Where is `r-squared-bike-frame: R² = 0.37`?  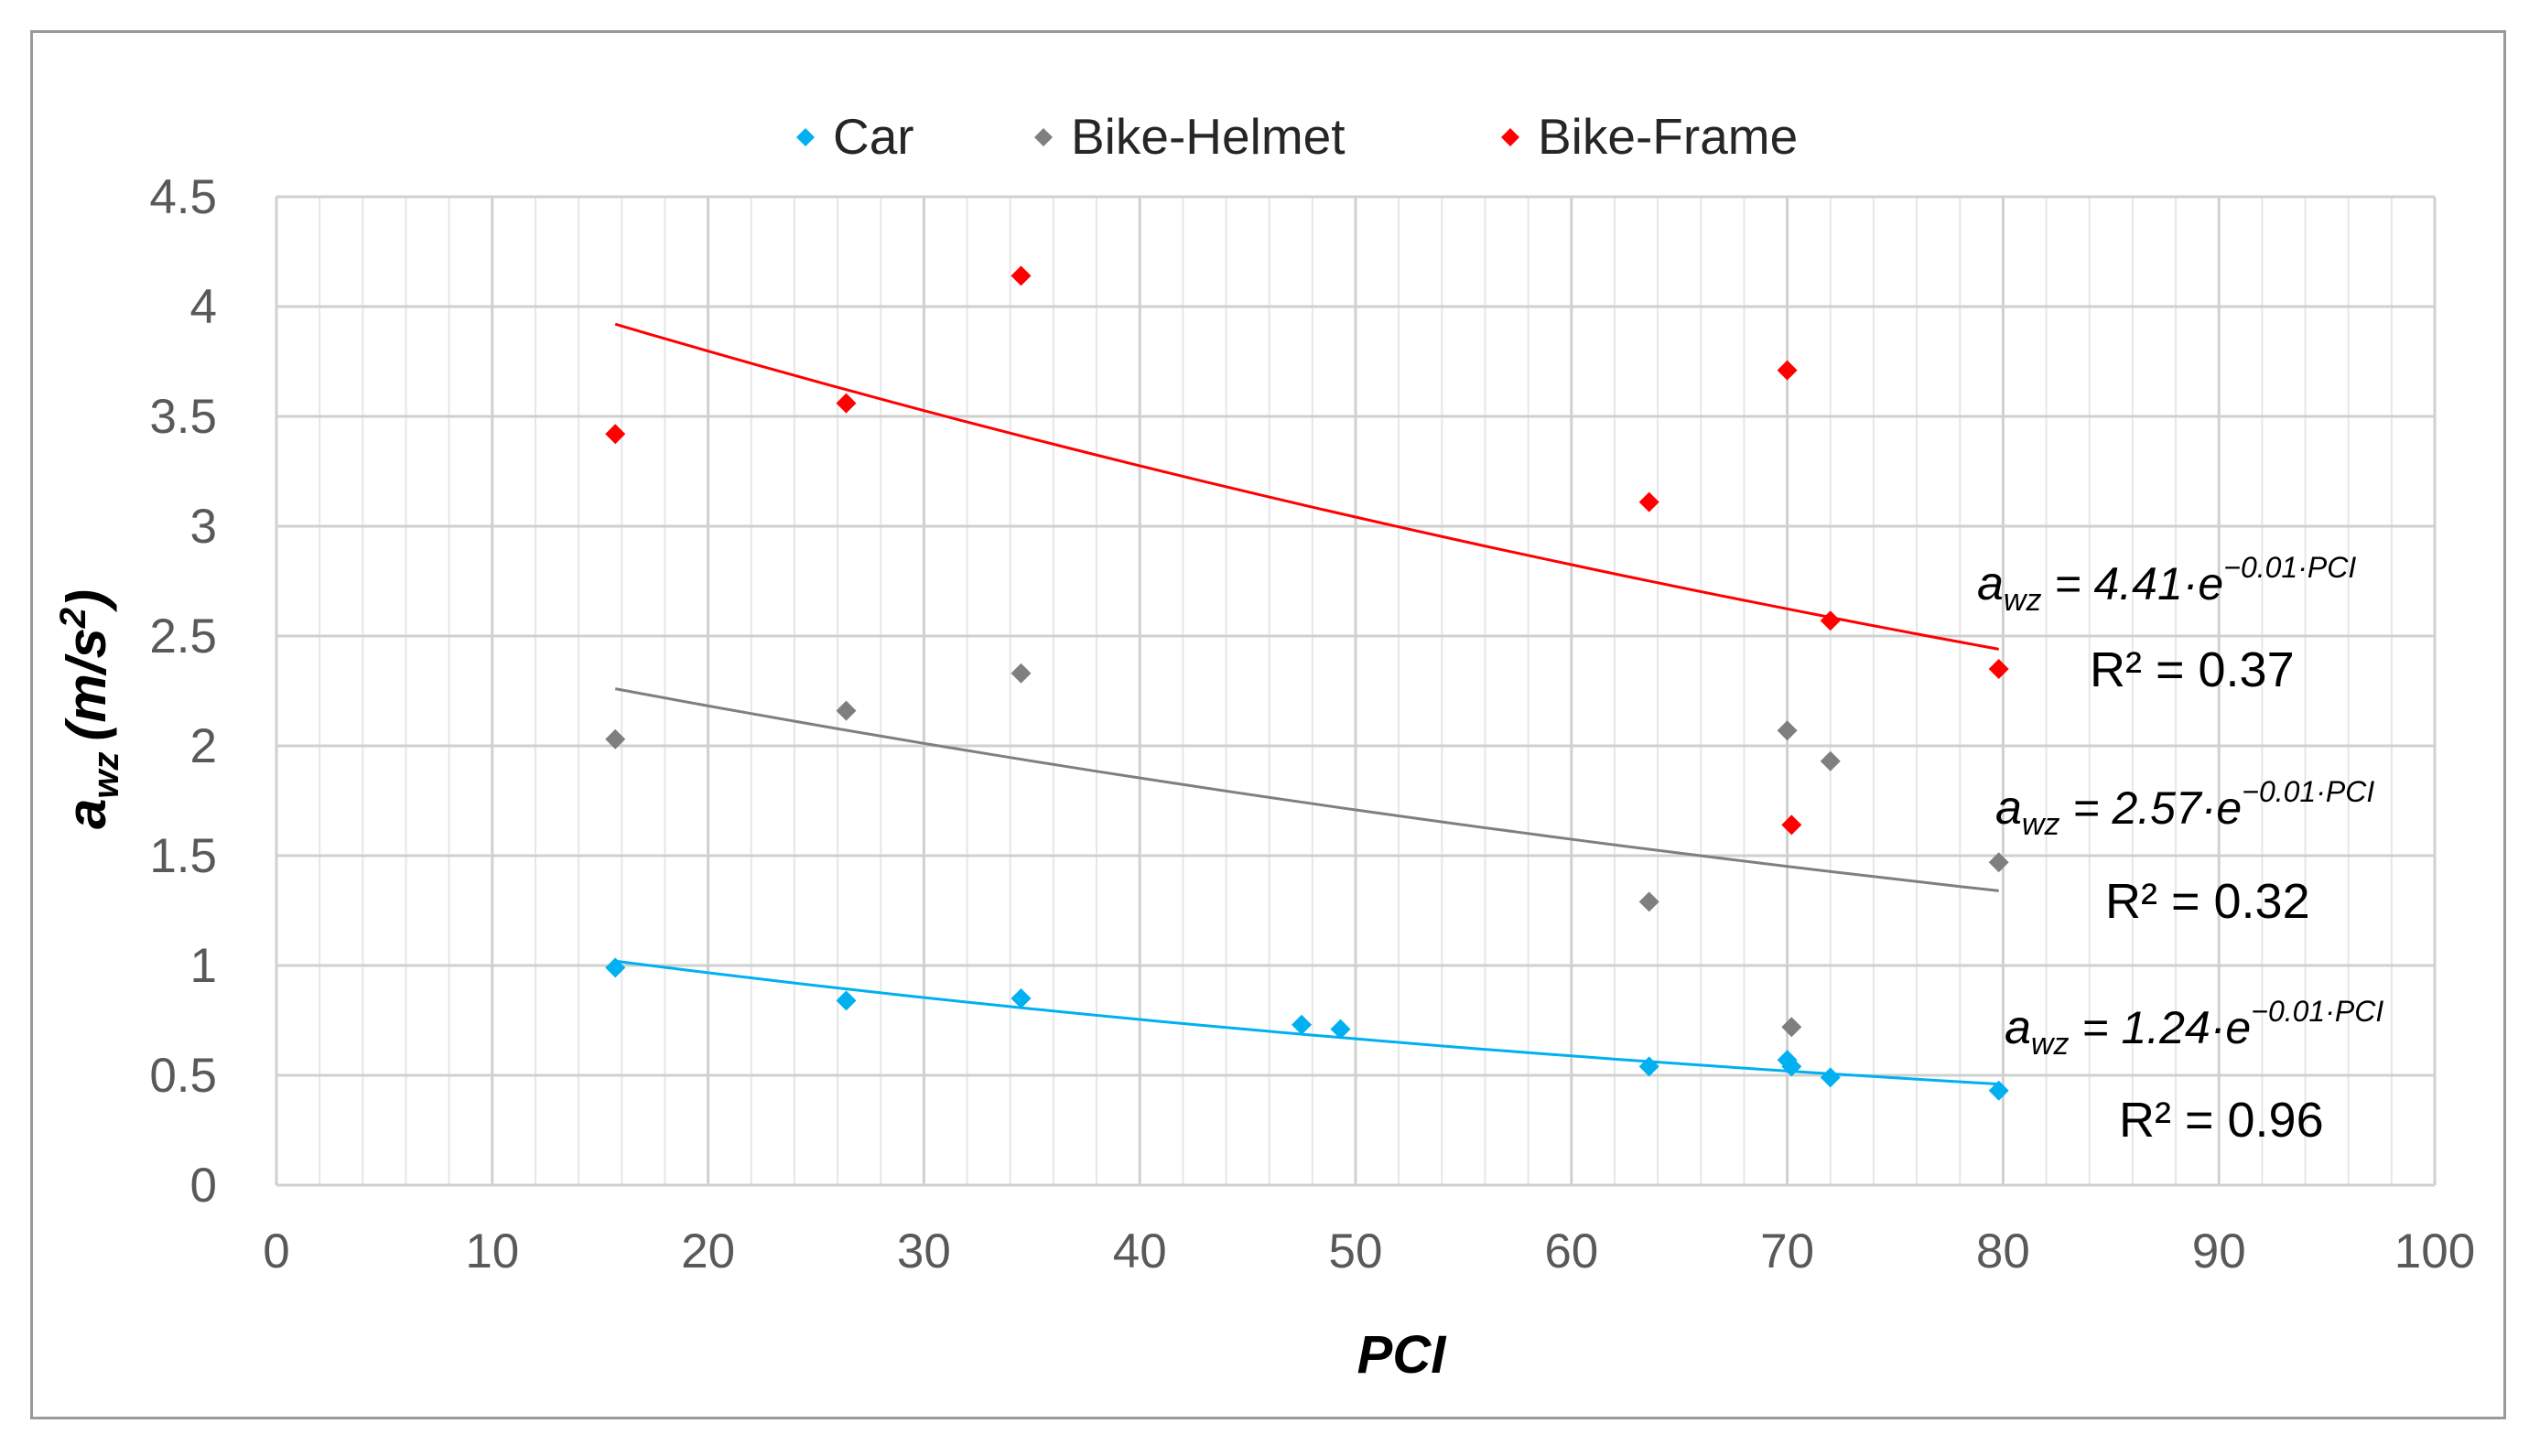 r-squared-bike-frame: R² = 0.37 is located at coordinates (2192, 669).